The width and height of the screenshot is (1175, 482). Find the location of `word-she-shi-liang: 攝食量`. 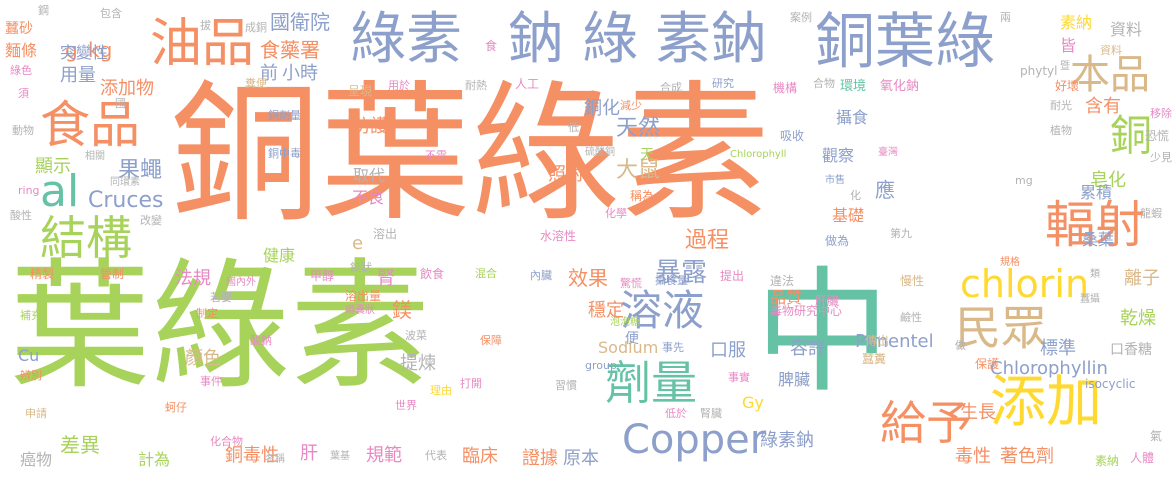

word-she-shi-liang: 攝食量 is located at coordinates (671, 280).